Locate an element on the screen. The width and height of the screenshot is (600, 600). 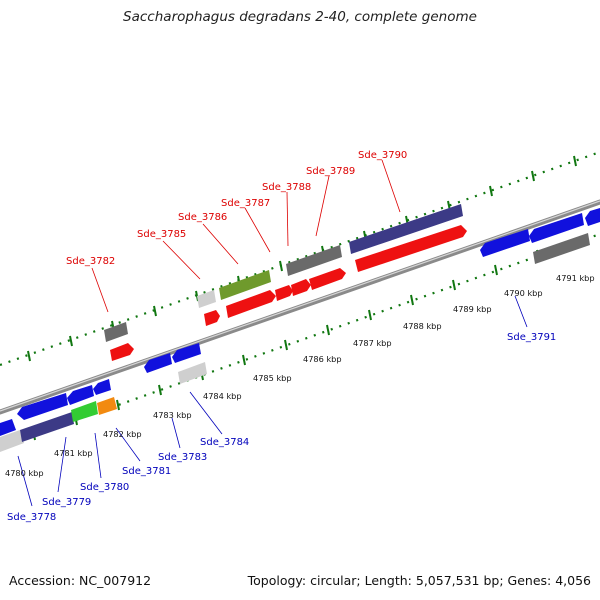
gene-label-sde-3787: Sde_3787 is located at coordinates (245, 203).